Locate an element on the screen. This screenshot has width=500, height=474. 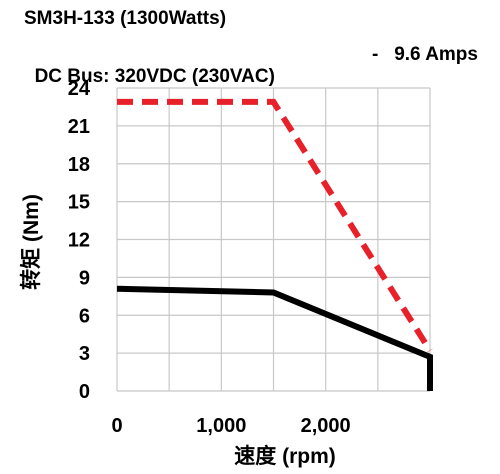
x-tick-label: 2,000 is located at coordinates (326, 426).